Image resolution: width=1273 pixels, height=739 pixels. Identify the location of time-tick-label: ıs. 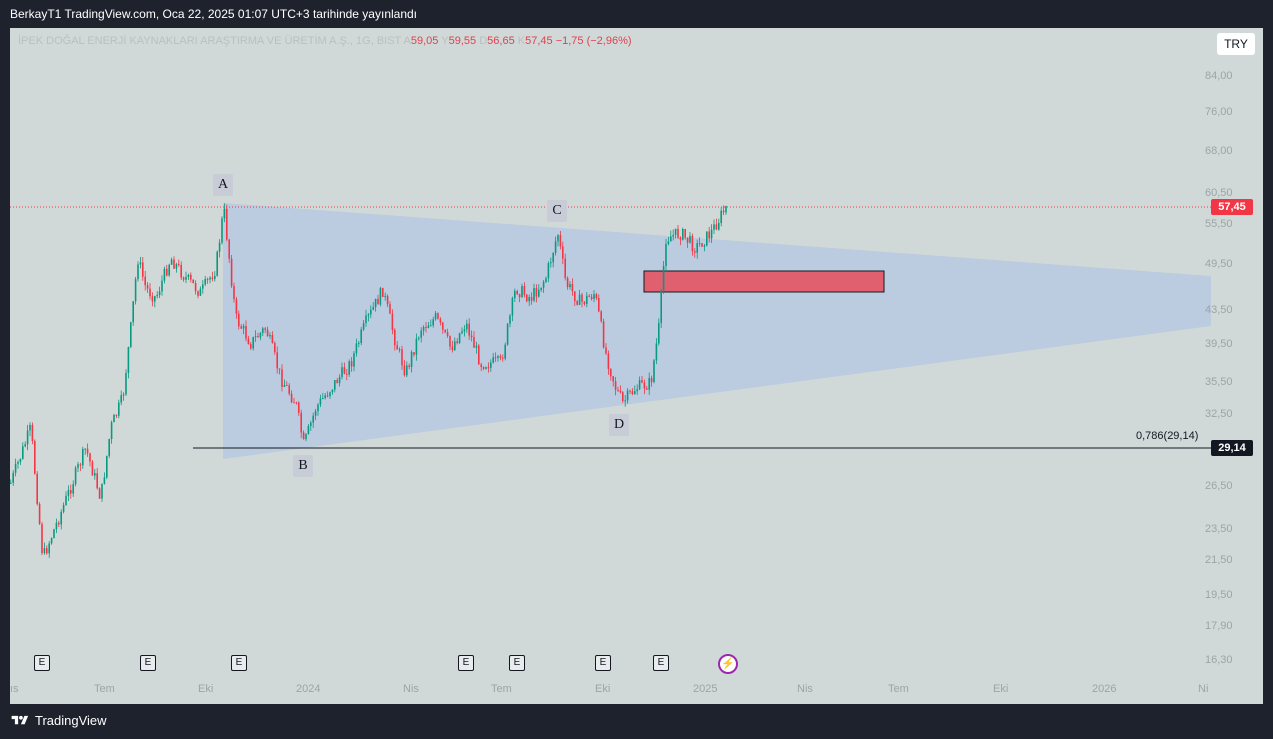
(14, 689).